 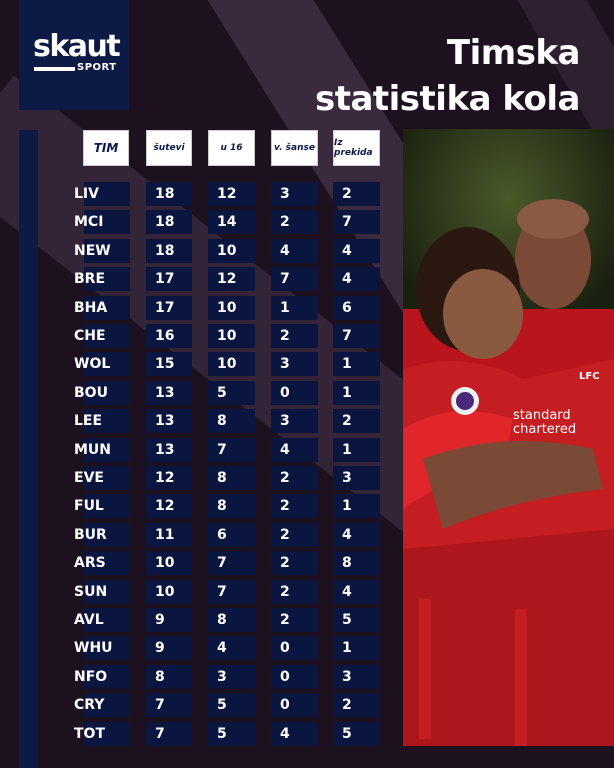 I want to click on team-name: MUN, so click(x=93, y=449).